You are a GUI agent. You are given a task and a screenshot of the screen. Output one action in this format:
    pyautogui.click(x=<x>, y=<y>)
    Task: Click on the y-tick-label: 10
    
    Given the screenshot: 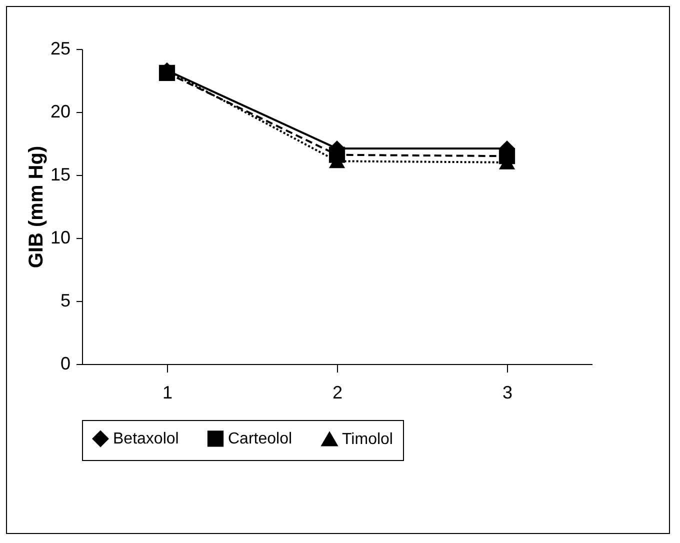 What is the action you would take?
    pyautogui.click(x=60, y=238)
    